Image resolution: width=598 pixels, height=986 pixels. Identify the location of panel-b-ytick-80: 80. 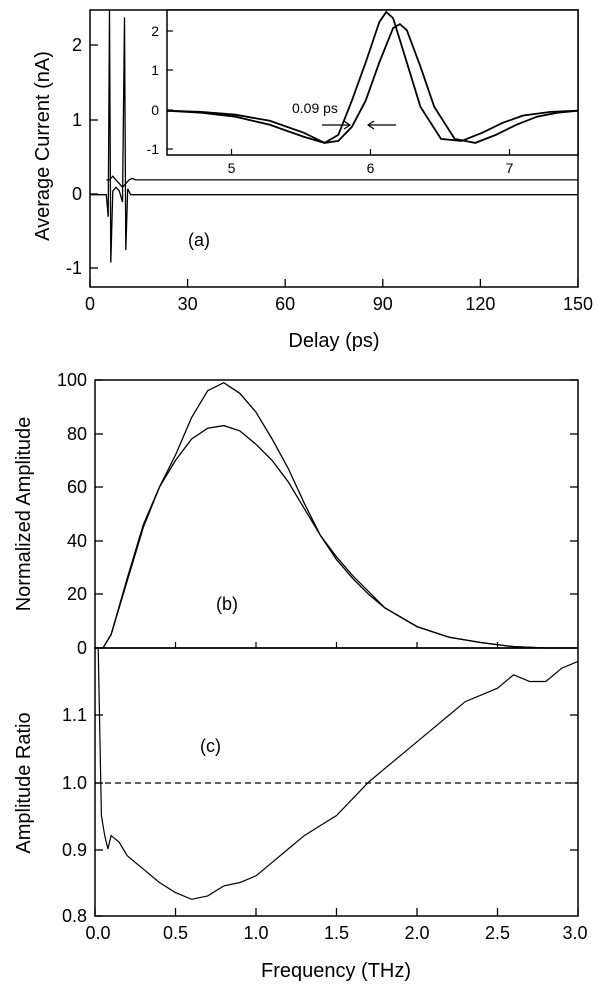
(77, 434).